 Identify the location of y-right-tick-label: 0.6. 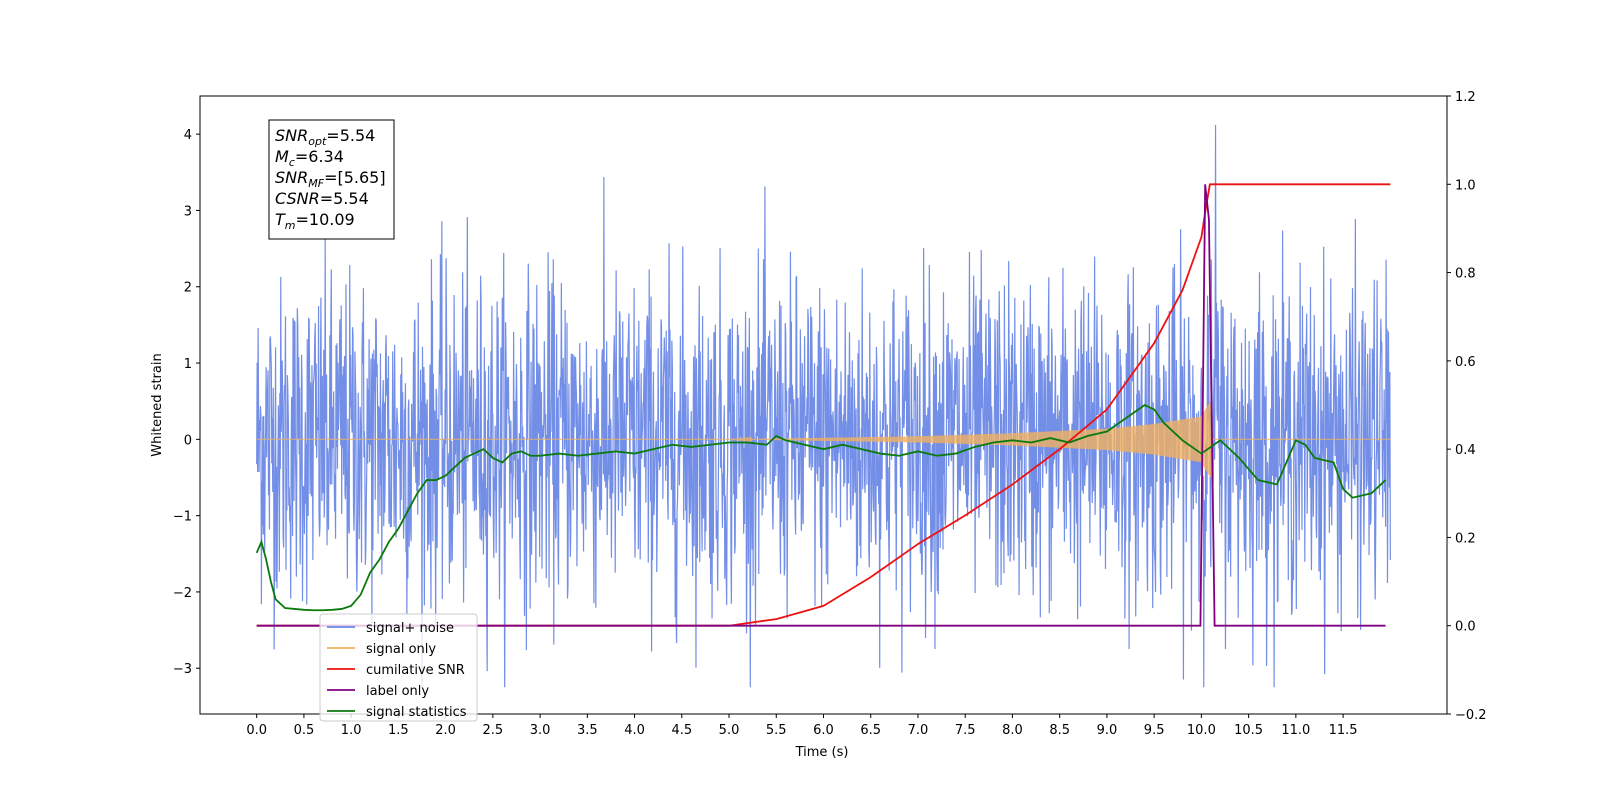
(1465, 362).